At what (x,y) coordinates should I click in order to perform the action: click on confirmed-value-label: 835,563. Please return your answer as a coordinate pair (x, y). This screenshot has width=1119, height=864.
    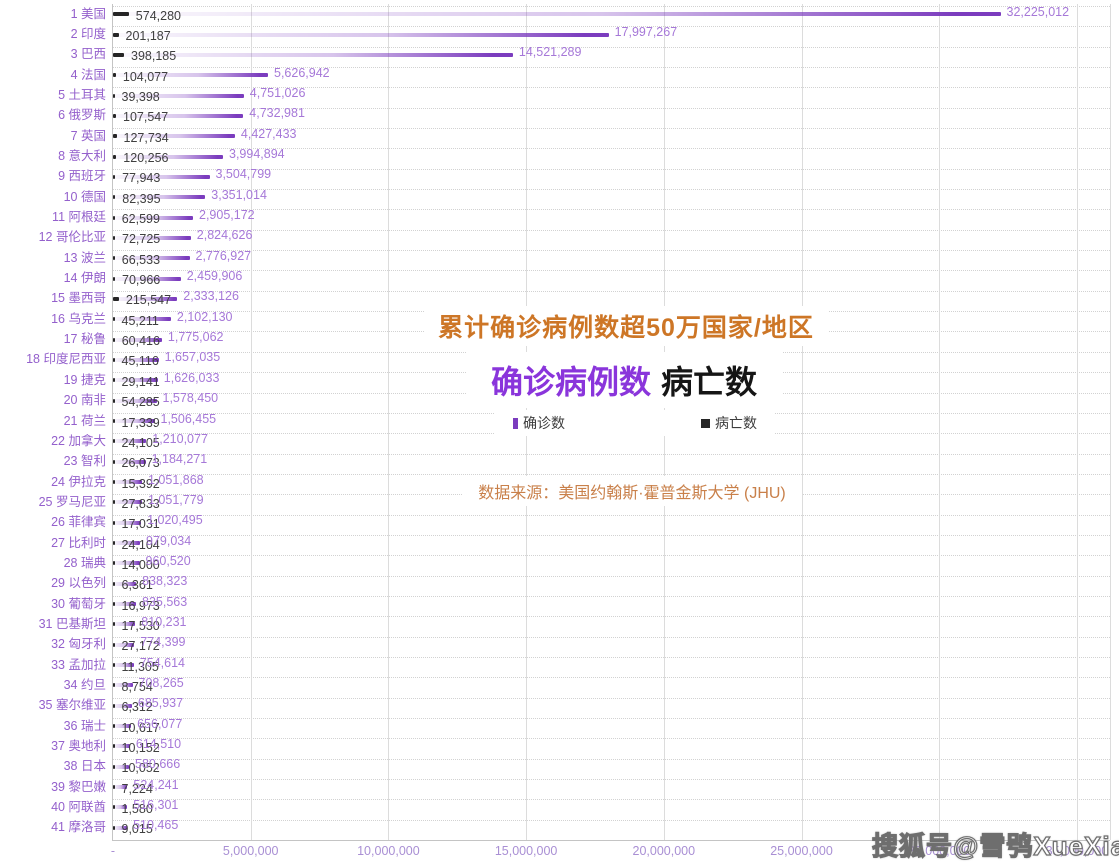
    Looking at the image, I should click on (165, 601).